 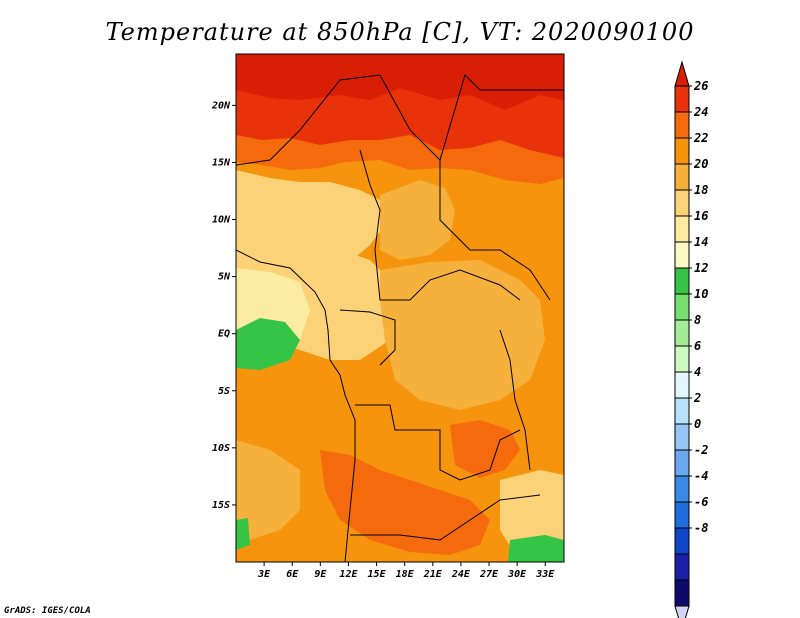 I want to click on colorbar-label: 6, so click(x=697, y=346).